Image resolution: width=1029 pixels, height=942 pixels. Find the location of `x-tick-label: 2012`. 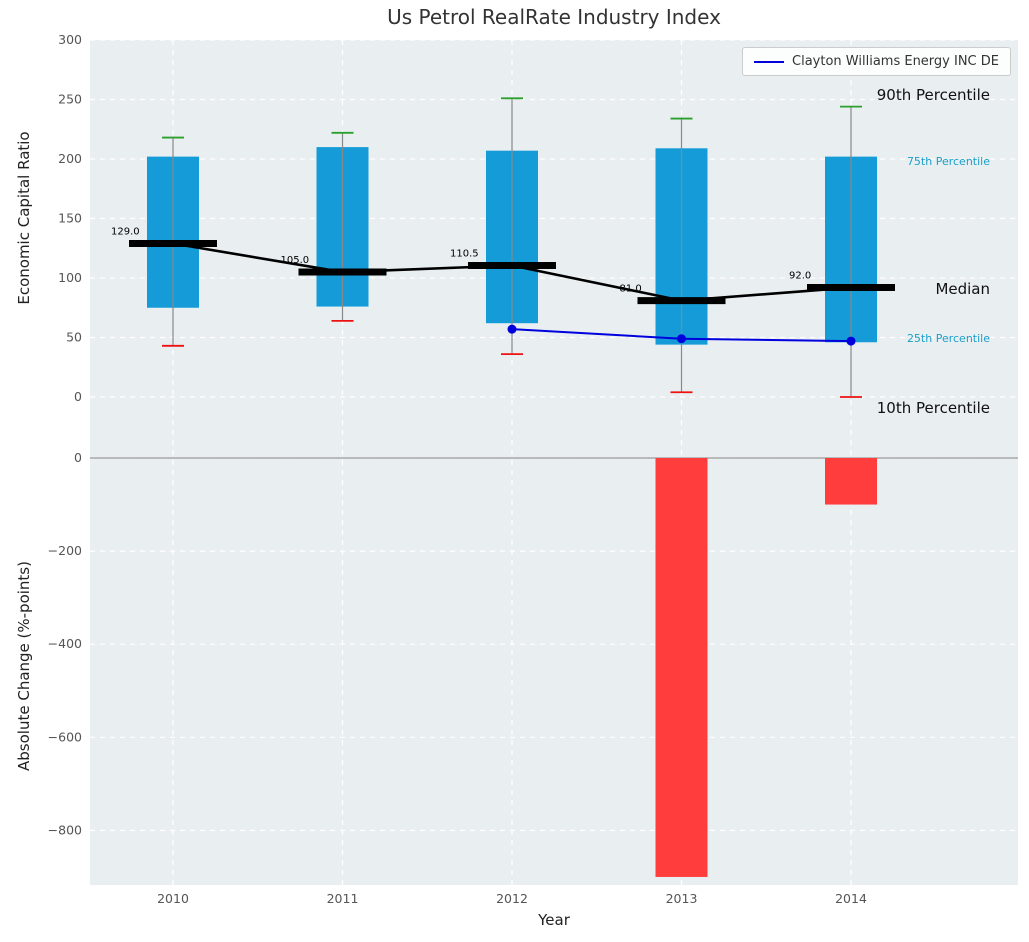

x-tick-label: 2012 is located at coordinates (512, 898).